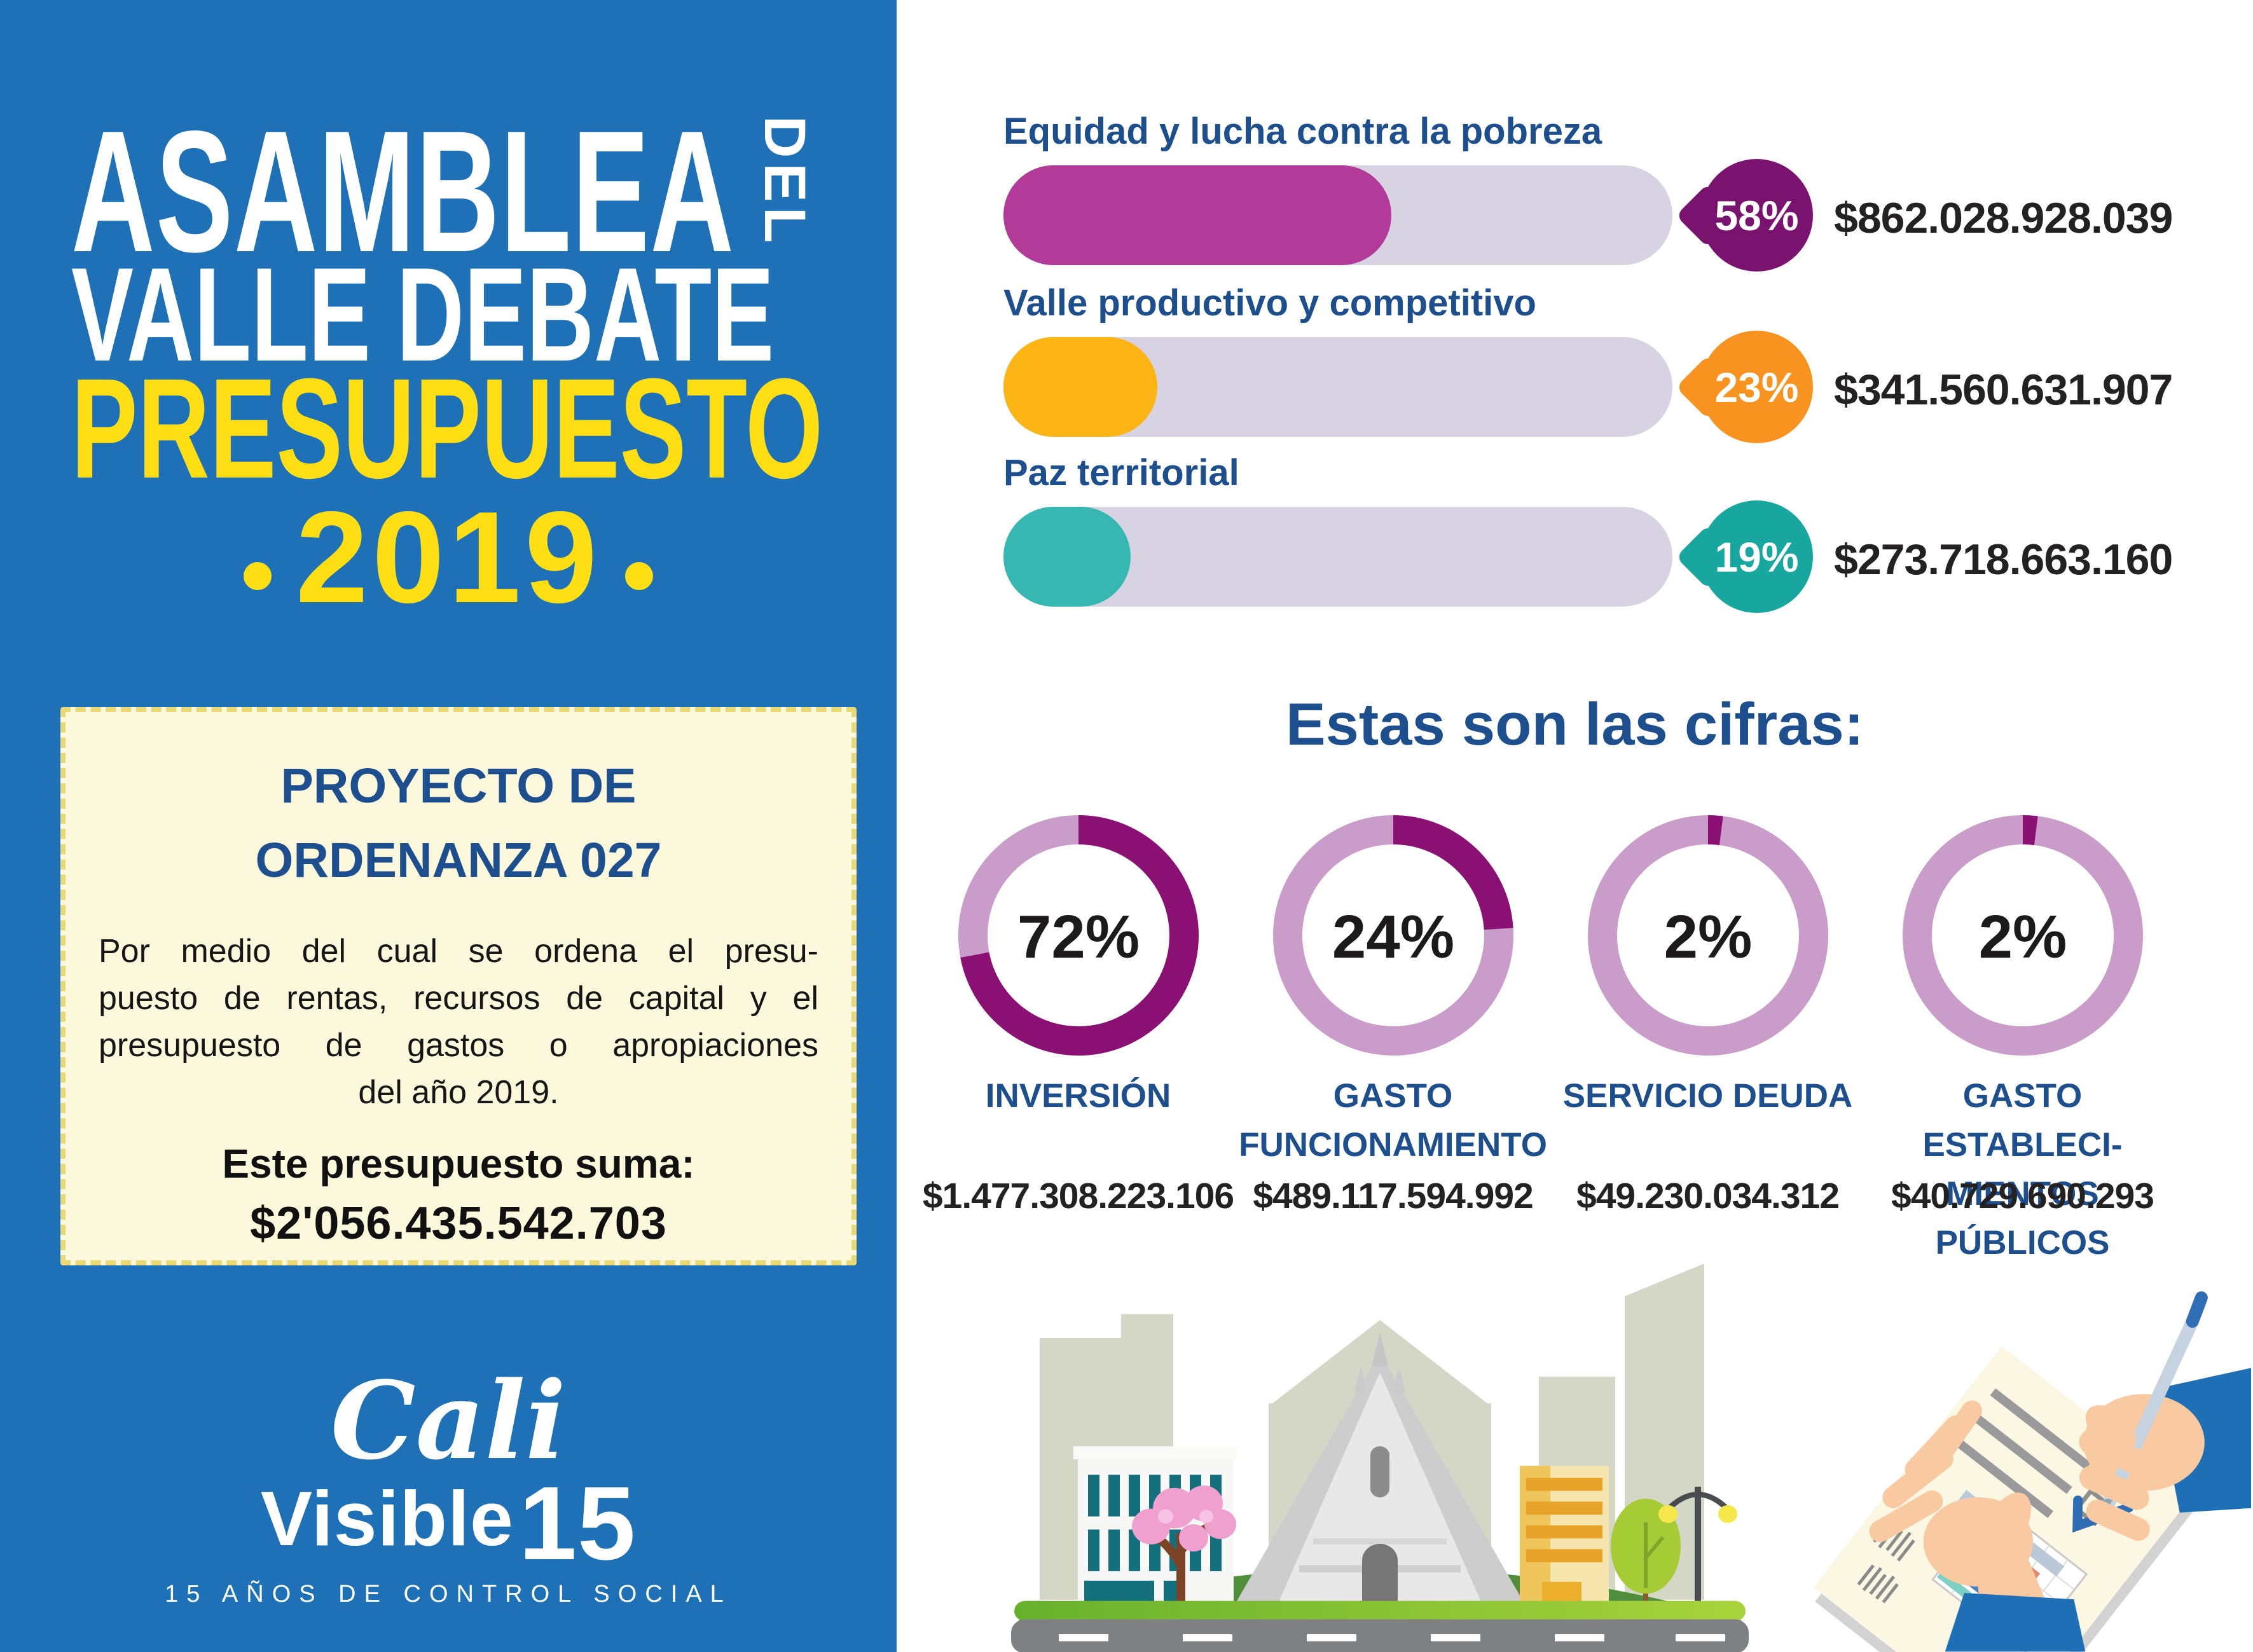  Describe the element at coordinates (1078, 1196) in the screenshot. I see `donut-amount: $1.477.308.223.106` at that location.